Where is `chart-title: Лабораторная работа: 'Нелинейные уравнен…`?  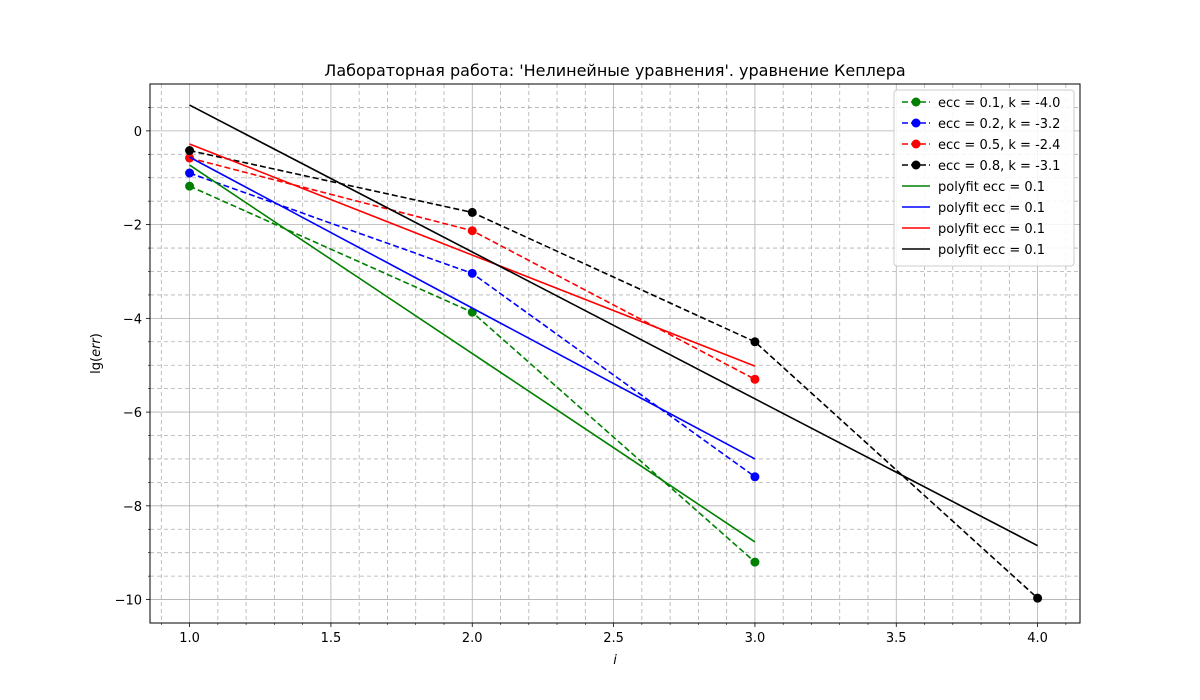
chart-title: Лабораторная работа: 'Нелинейные уравнен… is located at coordinates (614, 70).